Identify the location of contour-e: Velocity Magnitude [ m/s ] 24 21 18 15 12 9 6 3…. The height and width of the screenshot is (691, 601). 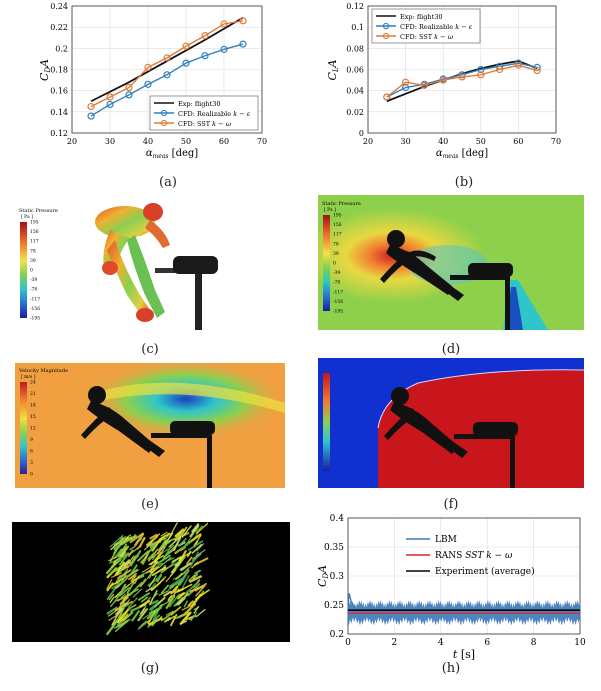
(150, 425).